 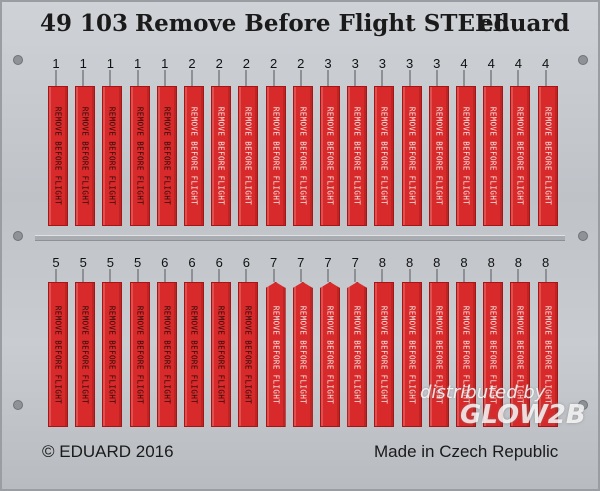 I want to click on origin-text: Made in Czech Republic, so click(x=466, y=451).